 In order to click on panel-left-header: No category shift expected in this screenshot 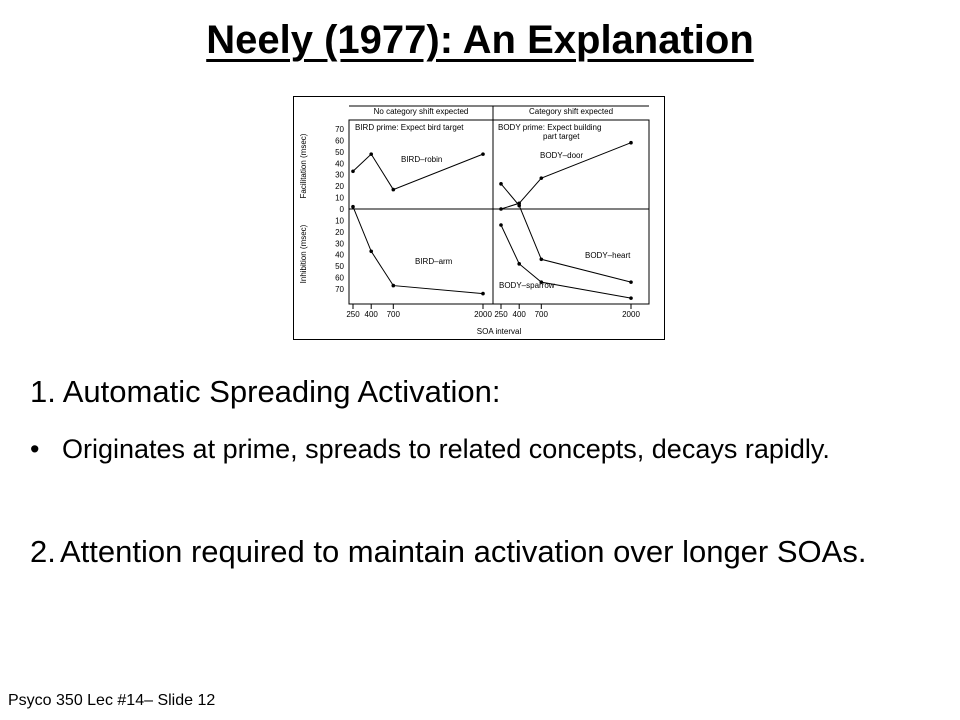, I will do `click(421, 111)`.